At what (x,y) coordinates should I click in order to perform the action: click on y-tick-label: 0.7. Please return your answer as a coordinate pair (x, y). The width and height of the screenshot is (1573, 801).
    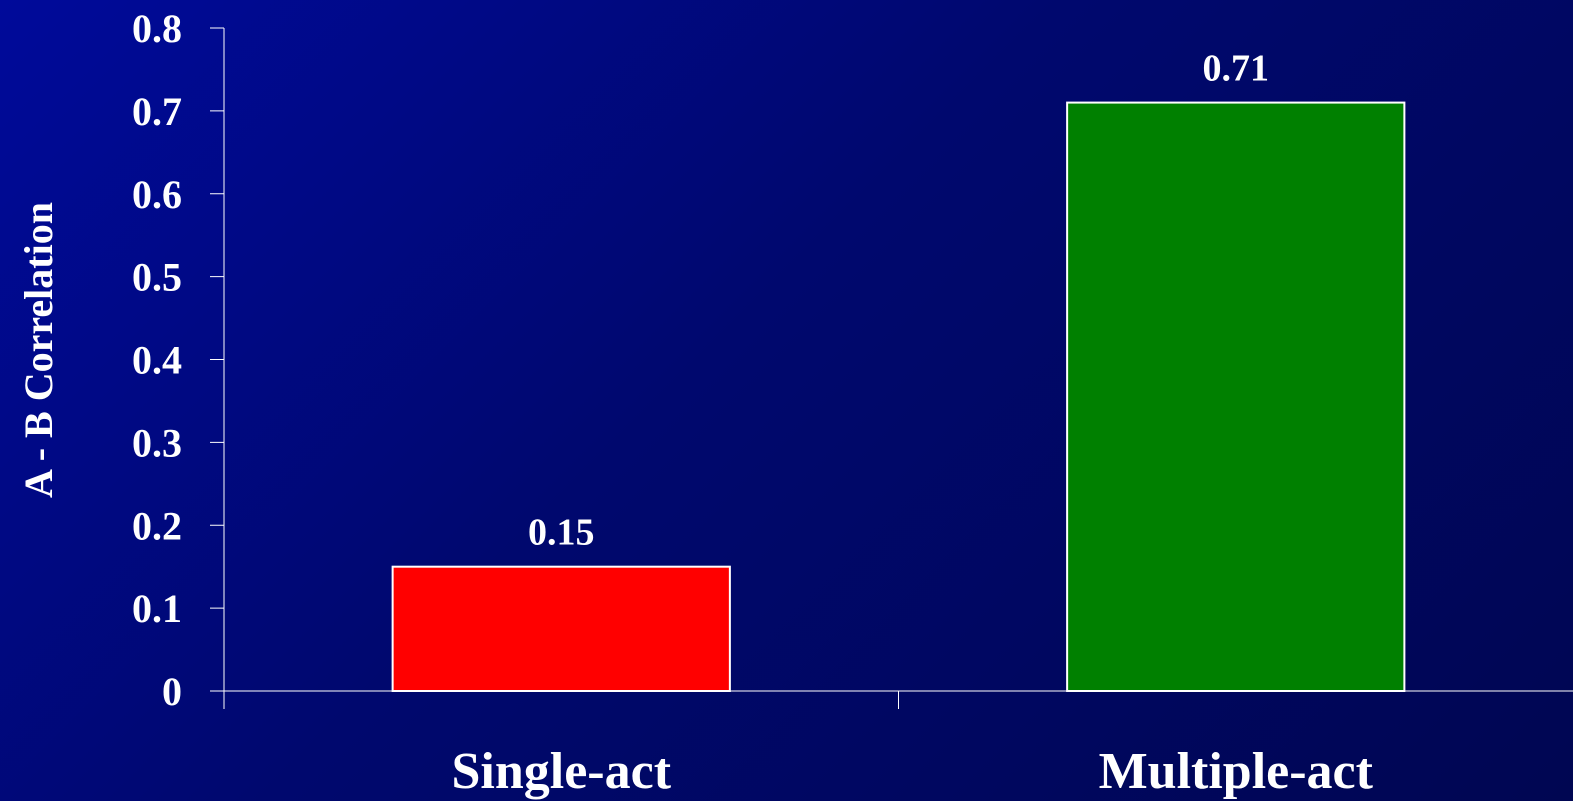
    Looking at the image, I should click on (157, 111).